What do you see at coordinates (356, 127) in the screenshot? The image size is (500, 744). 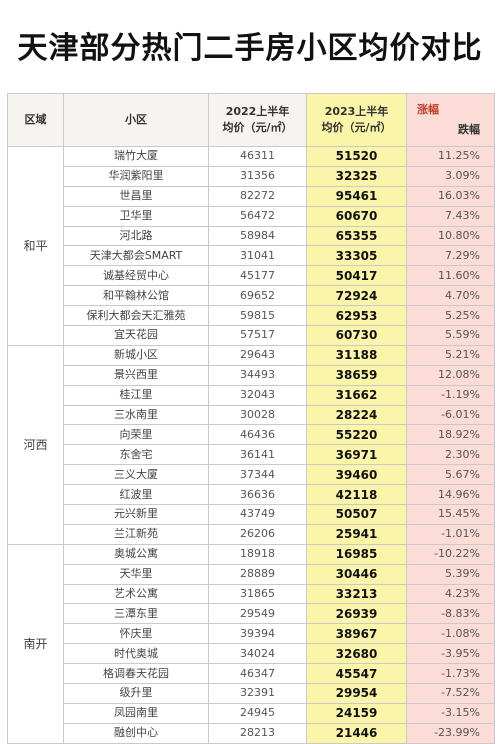 I see `header-price-2023-line2: 均价（元/㎡）` at bounding box center [356, 127].